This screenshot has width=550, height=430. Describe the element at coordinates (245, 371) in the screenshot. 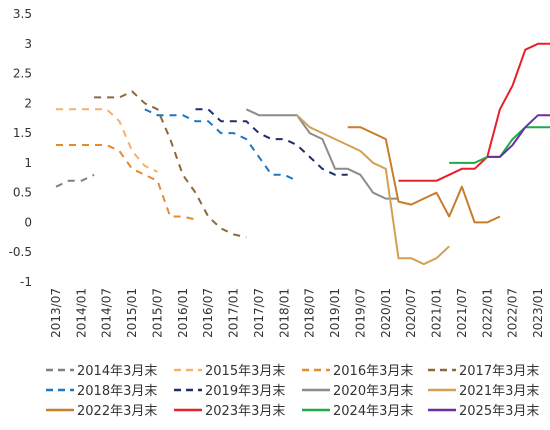

I see `legend-label: 2015年3月末` at that location.